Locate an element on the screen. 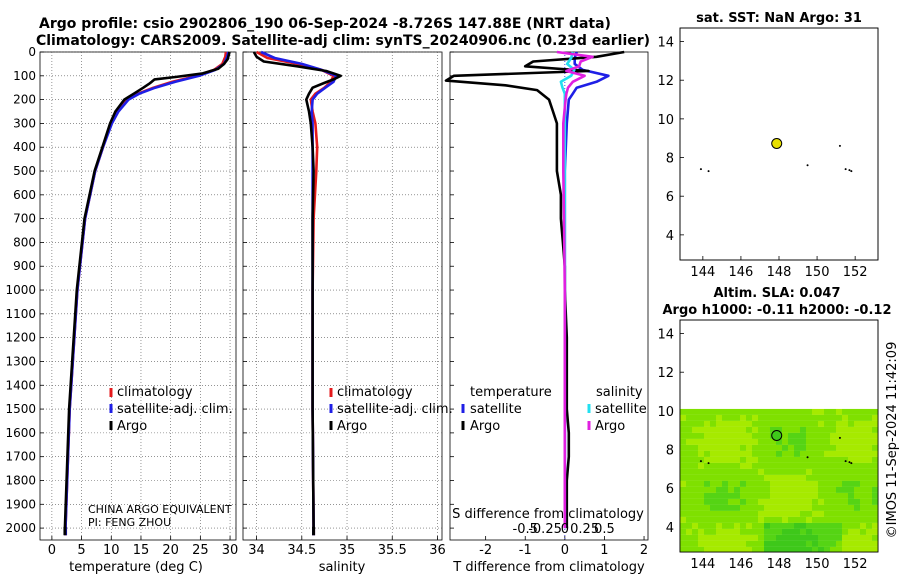 The image size is (900, 580). y-tick-label: 2000 is located at coordinates (20, 528).